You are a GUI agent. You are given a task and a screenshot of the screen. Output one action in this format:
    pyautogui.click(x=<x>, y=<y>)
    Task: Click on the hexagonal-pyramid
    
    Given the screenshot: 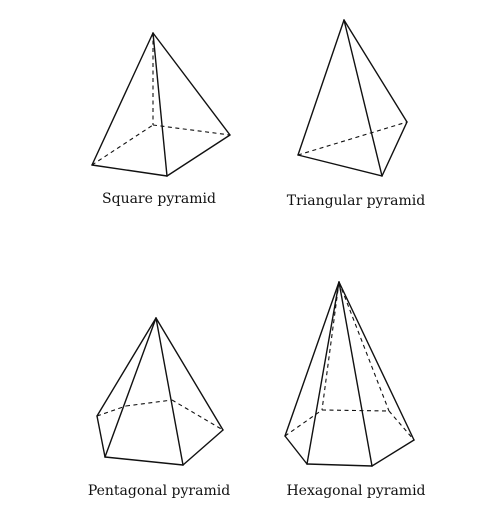 What is the action you would take?
    pyautogui.click(x=349, y=374)
    